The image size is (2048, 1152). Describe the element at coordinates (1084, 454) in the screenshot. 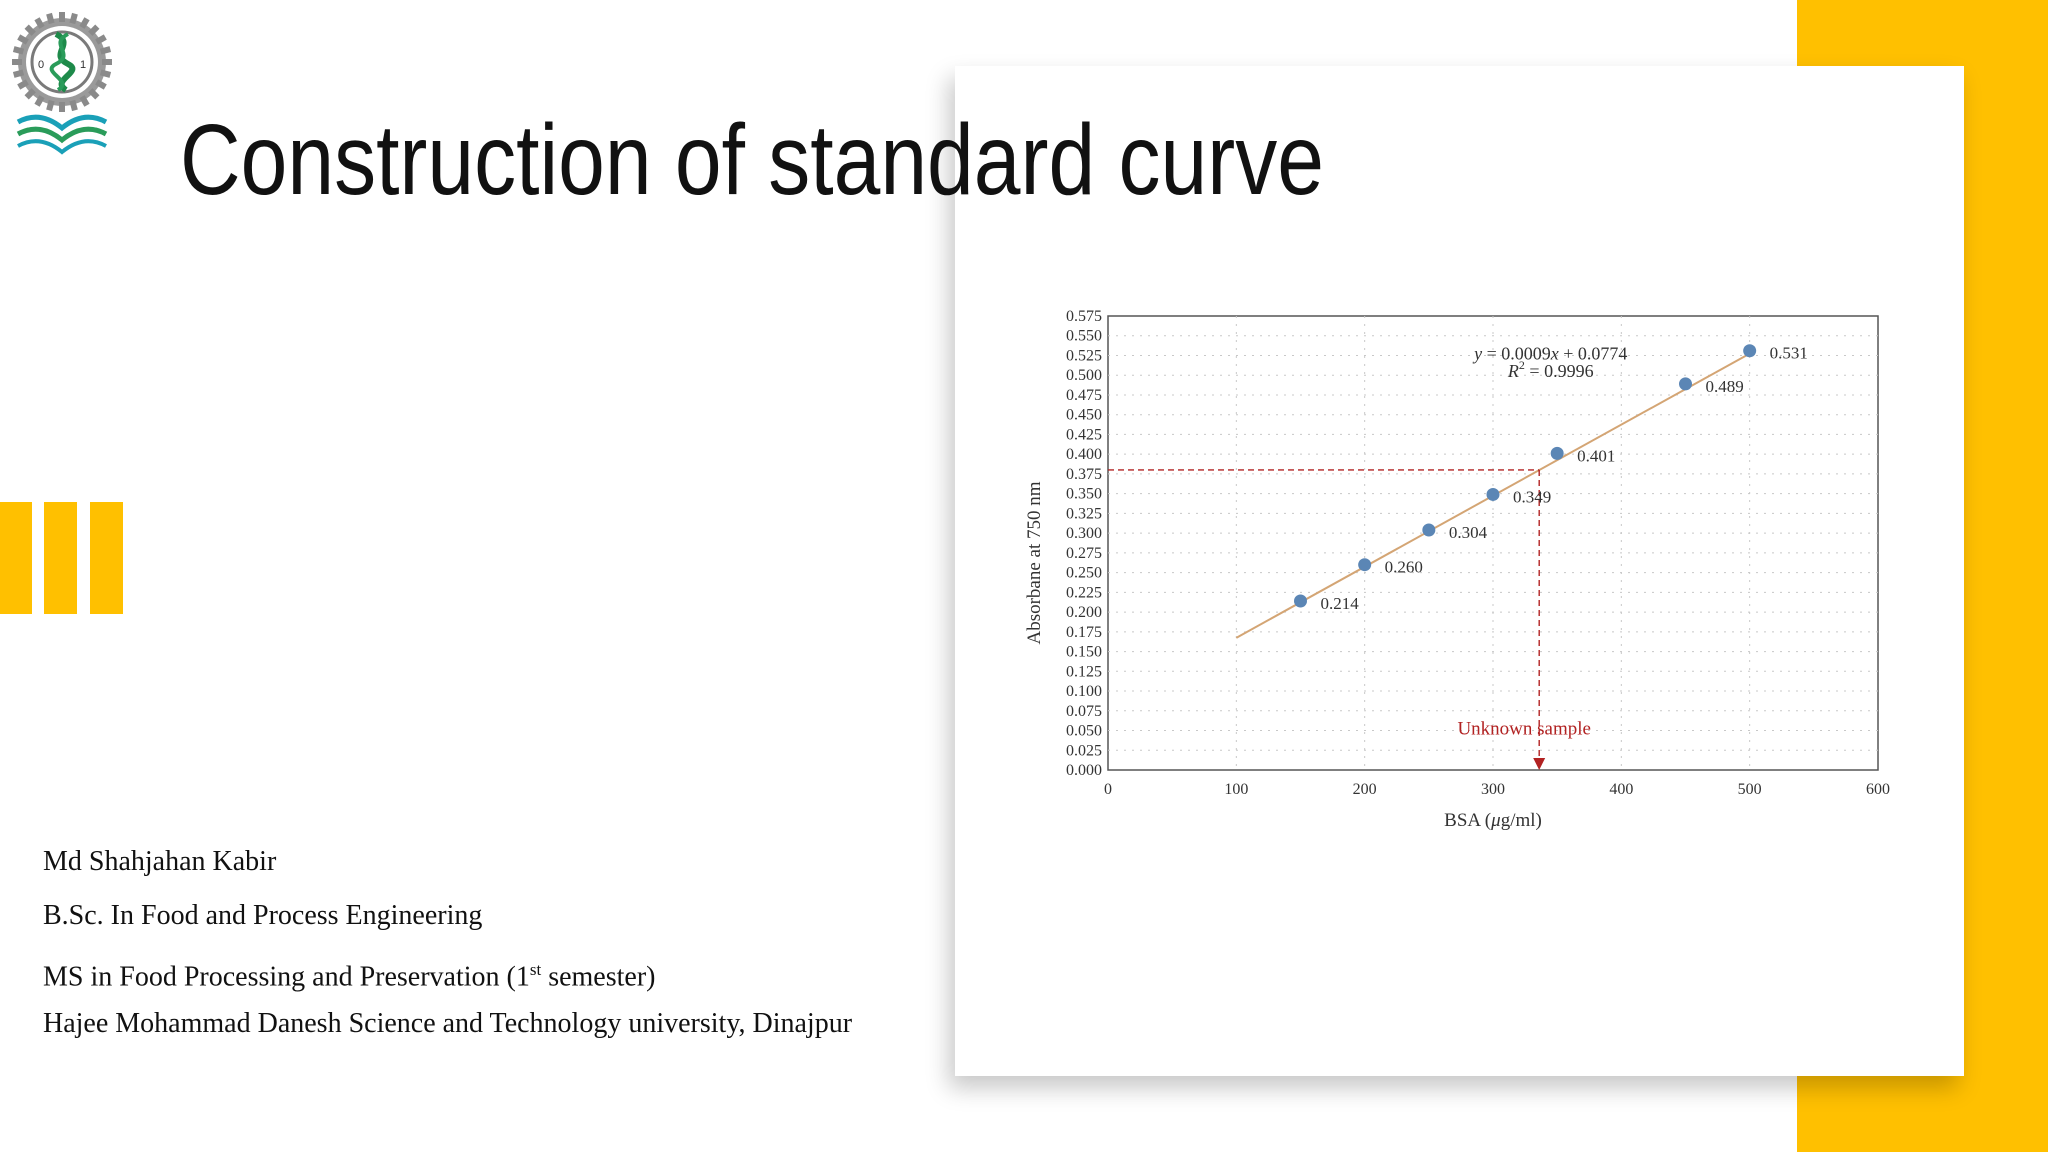

I see `y-tick-label: 0.400` at that location.